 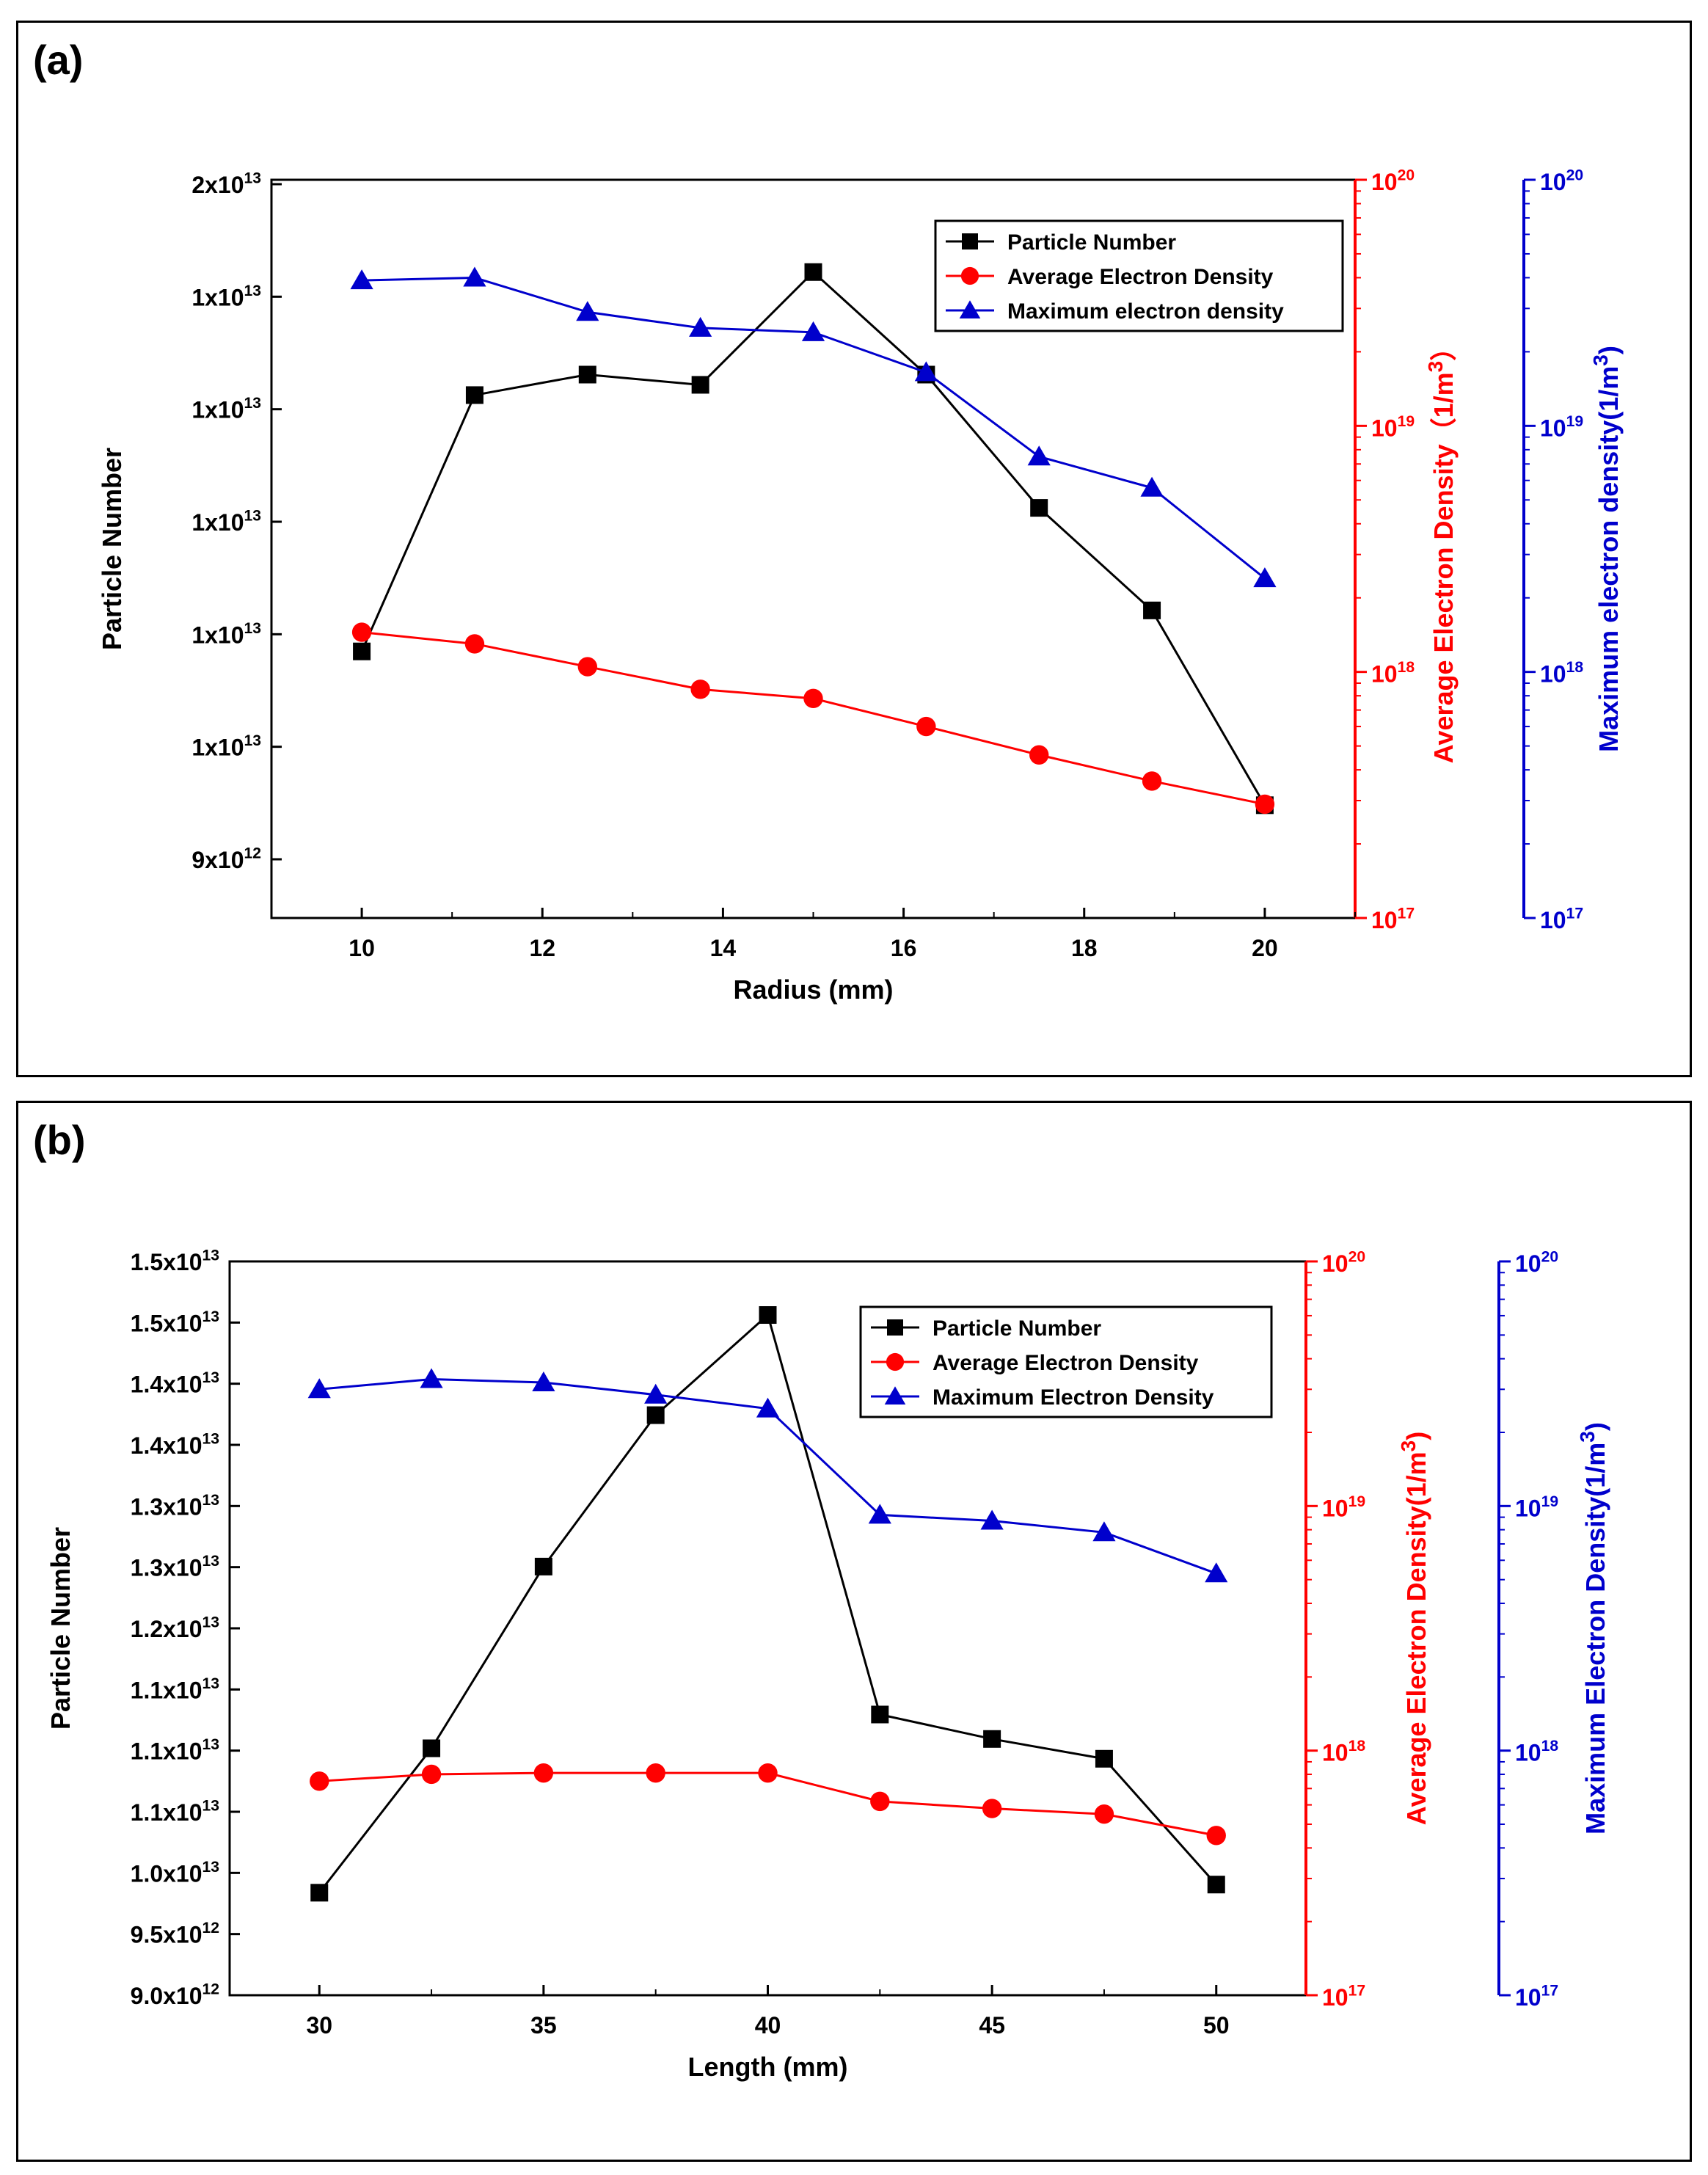 I want to click on legend-label: Maximum Electron Density, so click(x=1073, y=1397).